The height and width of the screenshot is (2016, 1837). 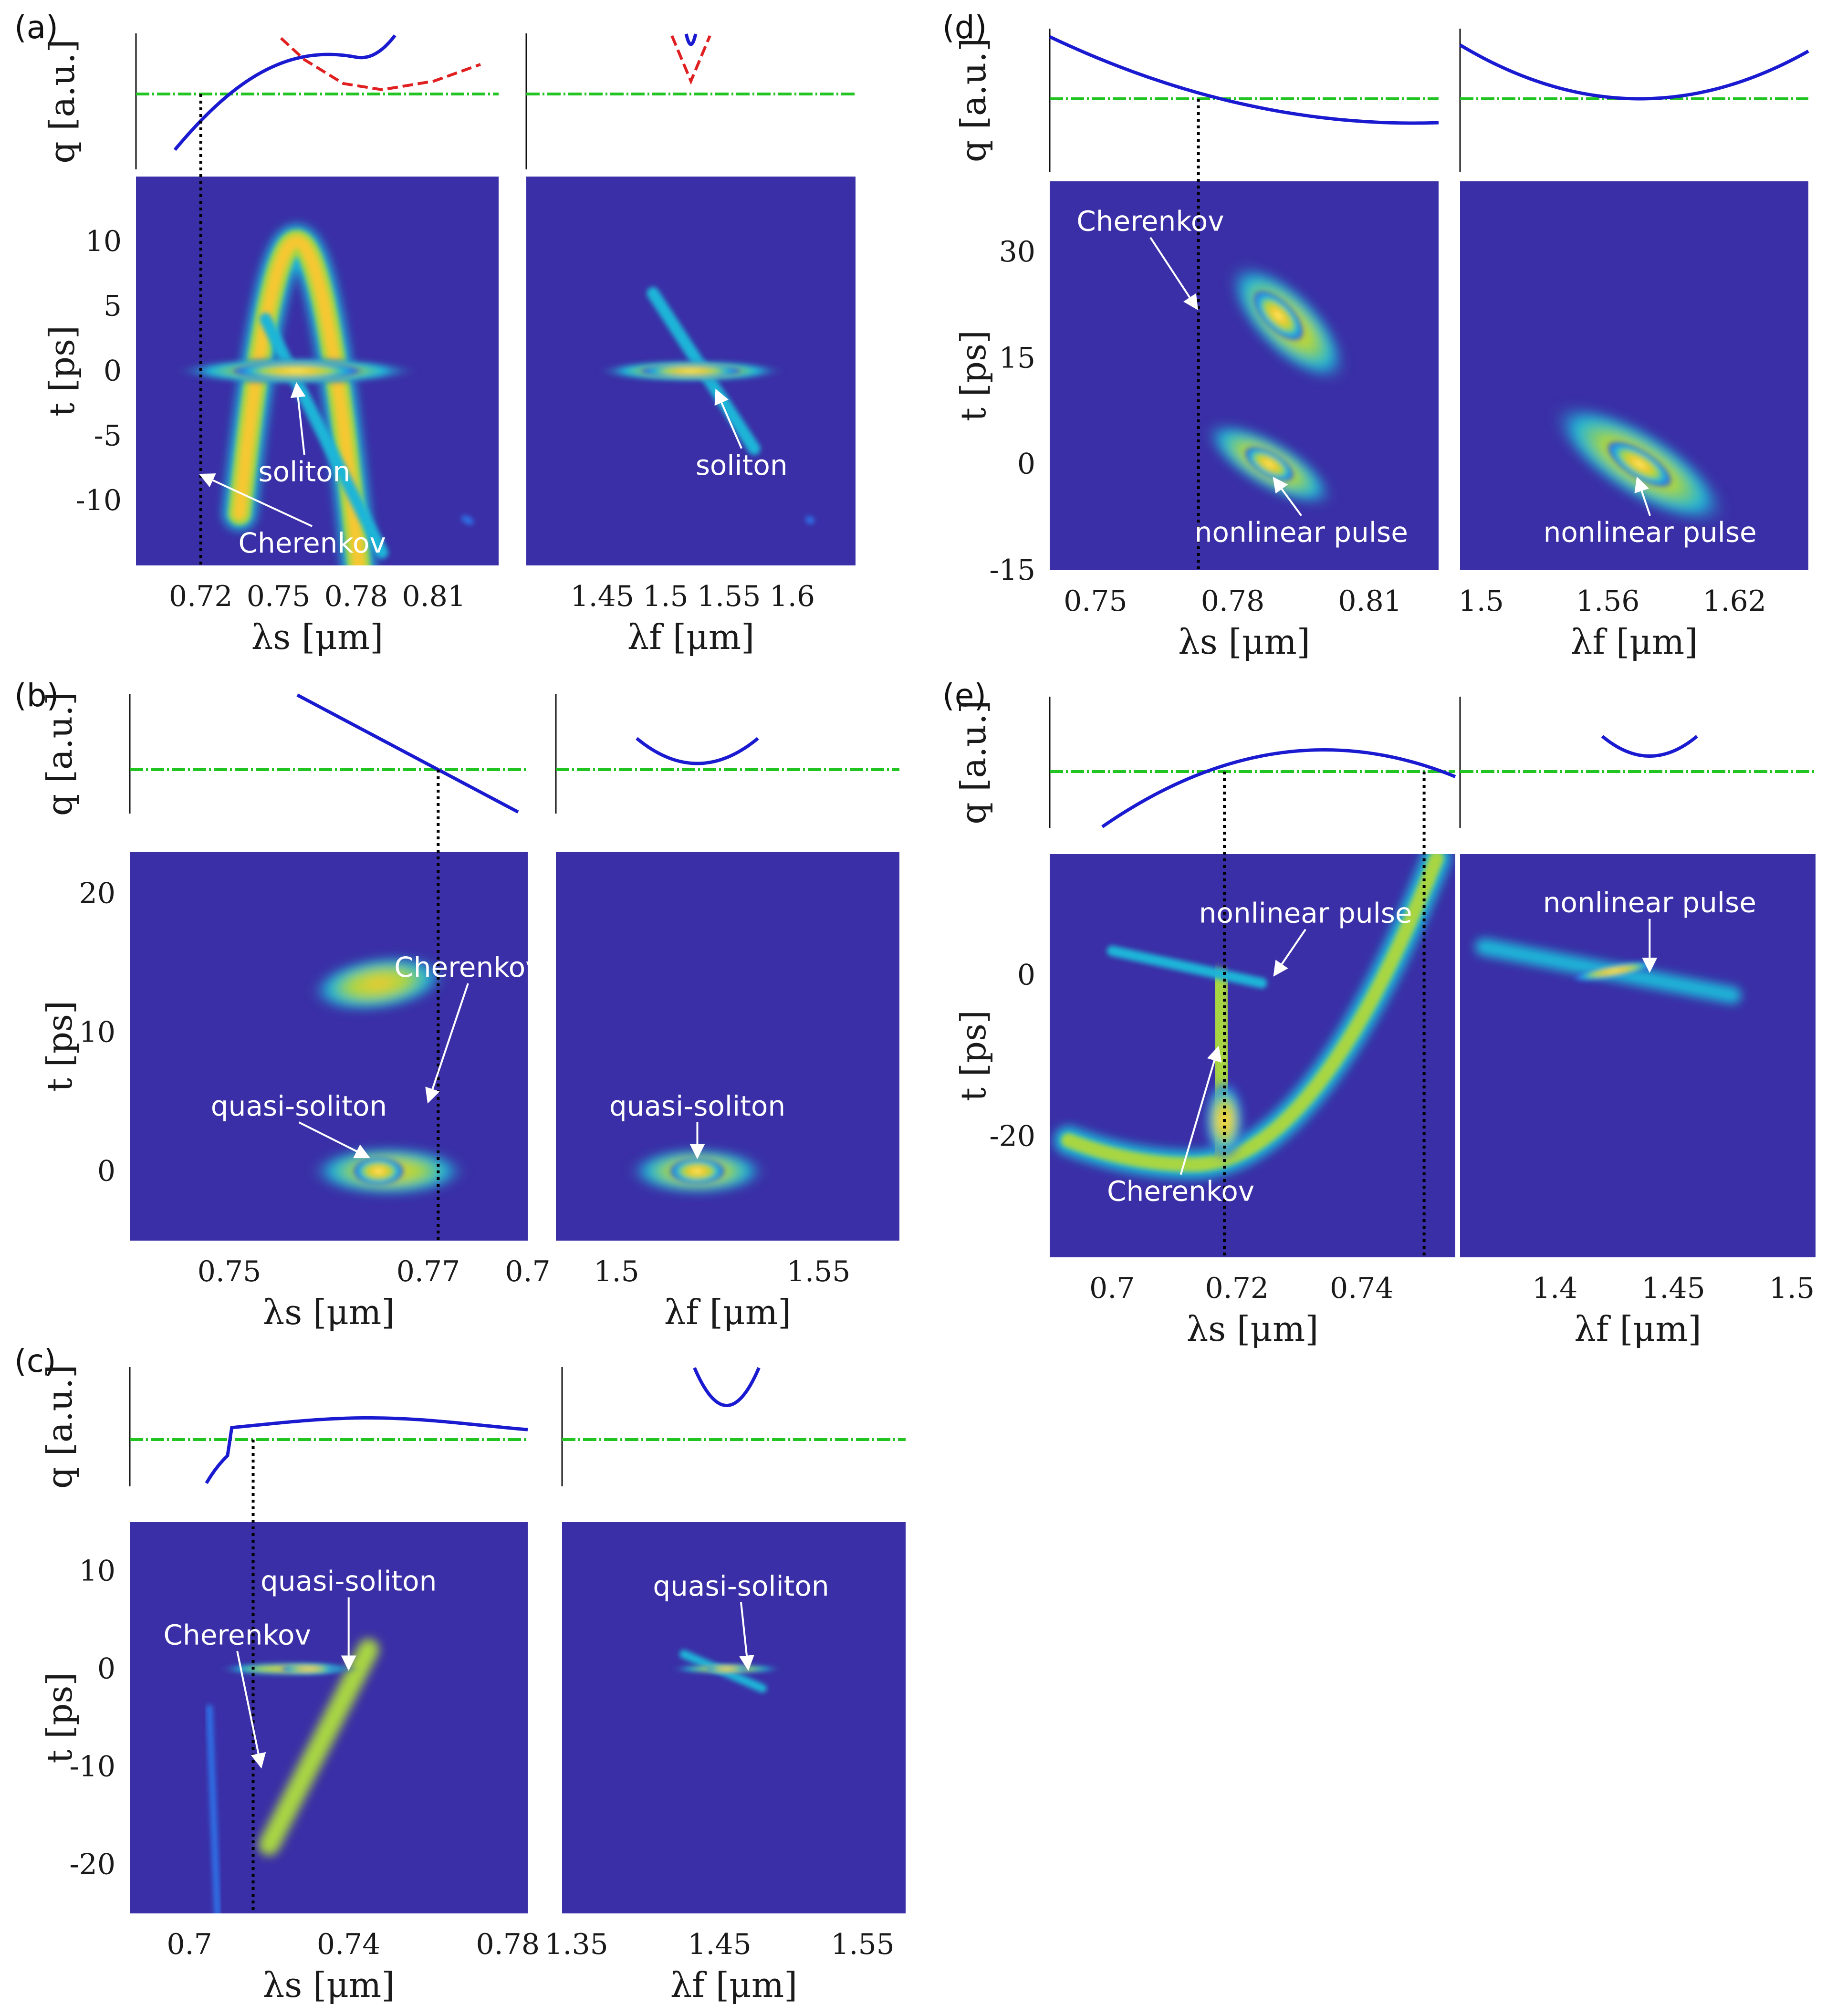 I want to click on x-tick-label: 1.45, so click(x=720, y=1944).